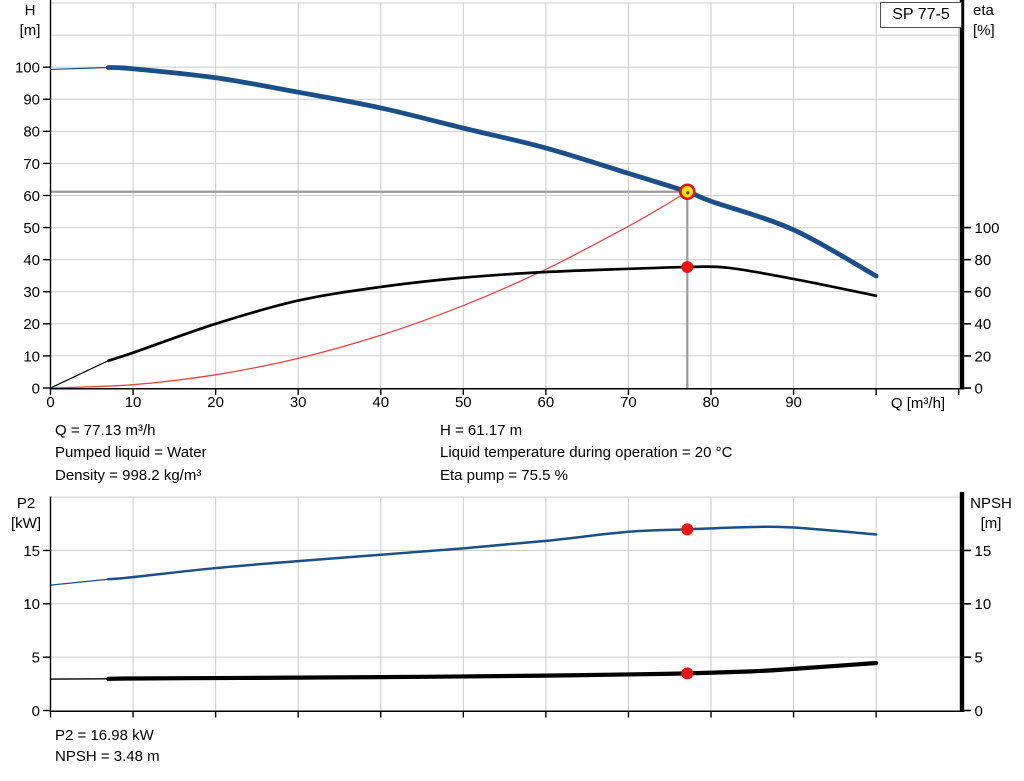 The height and width of the screenshot is (781, 1024). What do you see at coordinates (31, 132) in the screenshot?
I see `left-tick-label: 80` at bounding box center [31, 132].